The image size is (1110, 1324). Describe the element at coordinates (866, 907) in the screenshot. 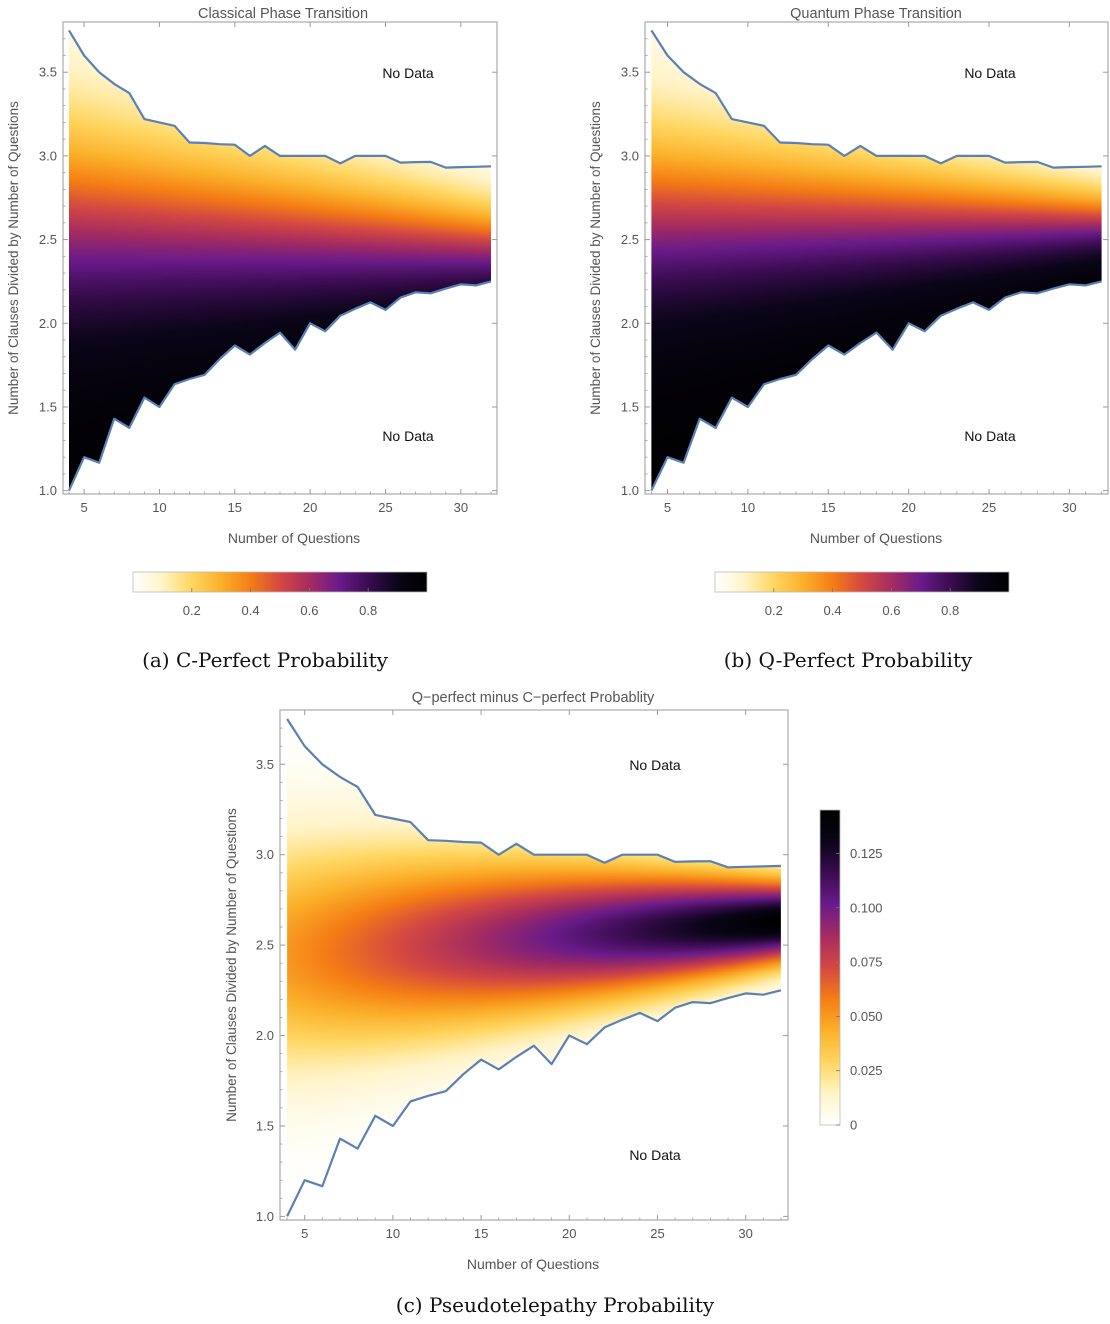

I see `colorbar-tick-label: 0.100` at that location.